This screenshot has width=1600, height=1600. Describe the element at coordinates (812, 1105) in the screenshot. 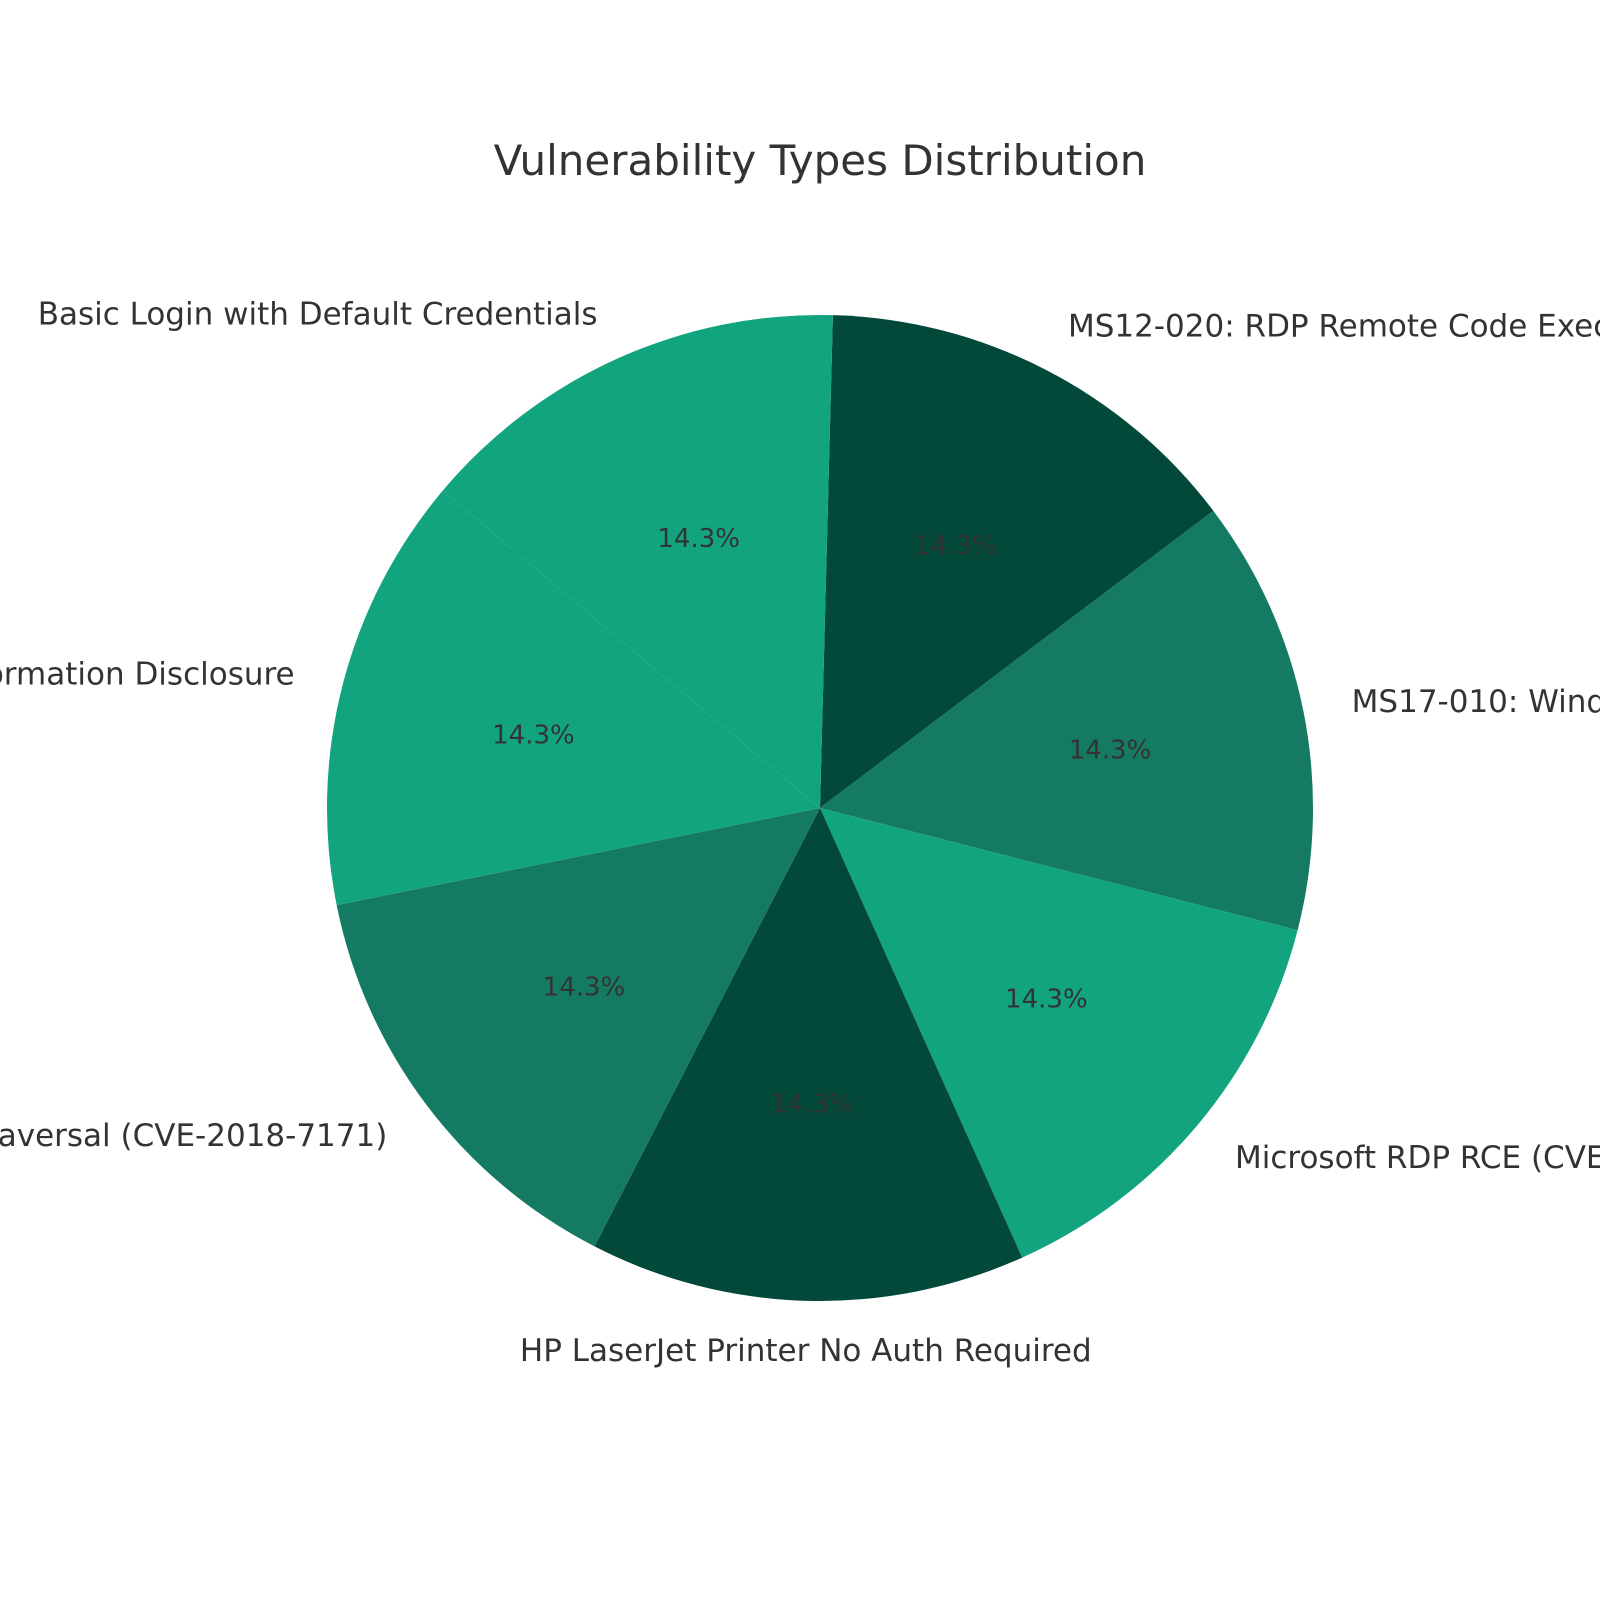

I see `percent-label-4: 14.3%` at that location.